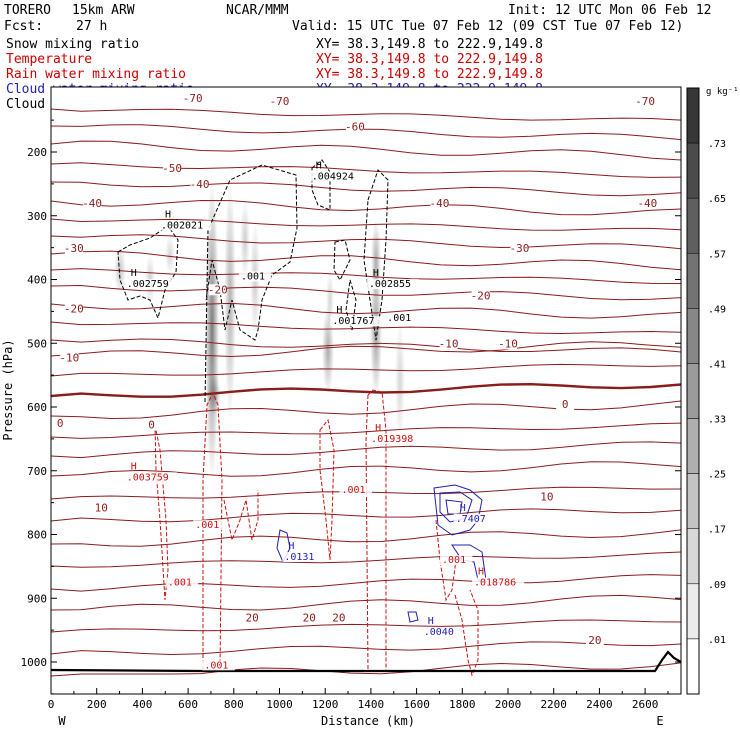  Describe the element at coordinates (37, 343) in the screenshot. I see `y-axis-tick-label: 500` at that location.